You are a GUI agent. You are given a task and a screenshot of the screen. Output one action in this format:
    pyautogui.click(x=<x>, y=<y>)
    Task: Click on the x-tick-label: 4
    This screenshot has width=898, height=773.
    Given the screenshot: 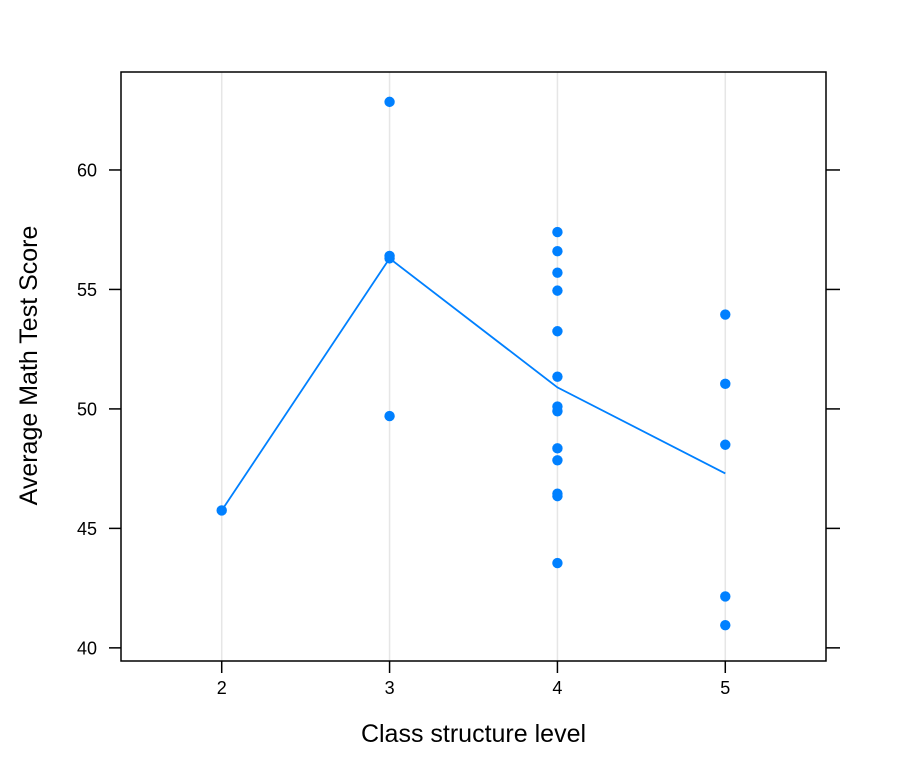 What is the action you would take?
    pyautogui.click(x=557, y=688)
    